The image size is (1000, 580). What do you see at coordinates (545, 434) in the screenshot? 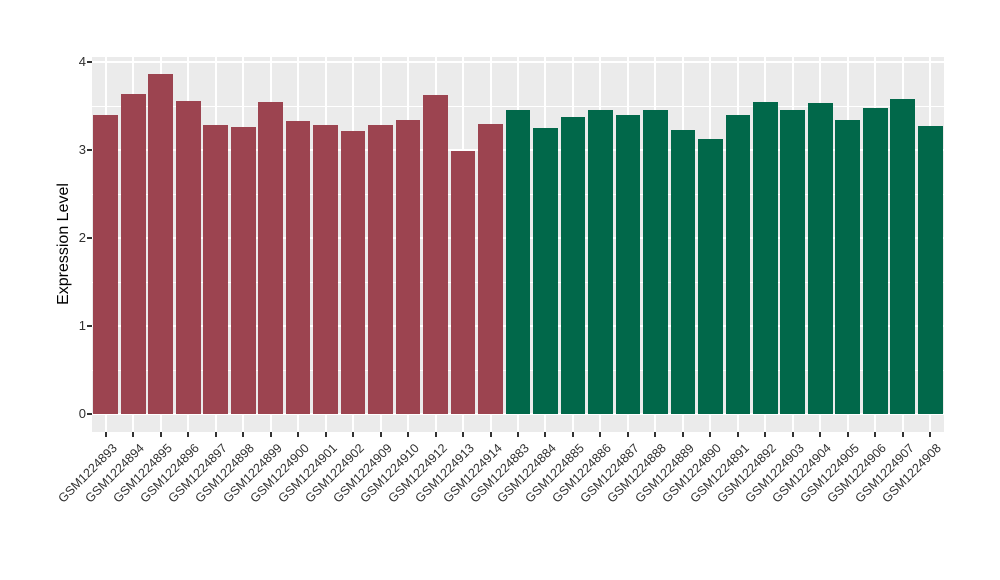
I see `x-tick-mark-GSM1224884` at bounding box center [545, 434].